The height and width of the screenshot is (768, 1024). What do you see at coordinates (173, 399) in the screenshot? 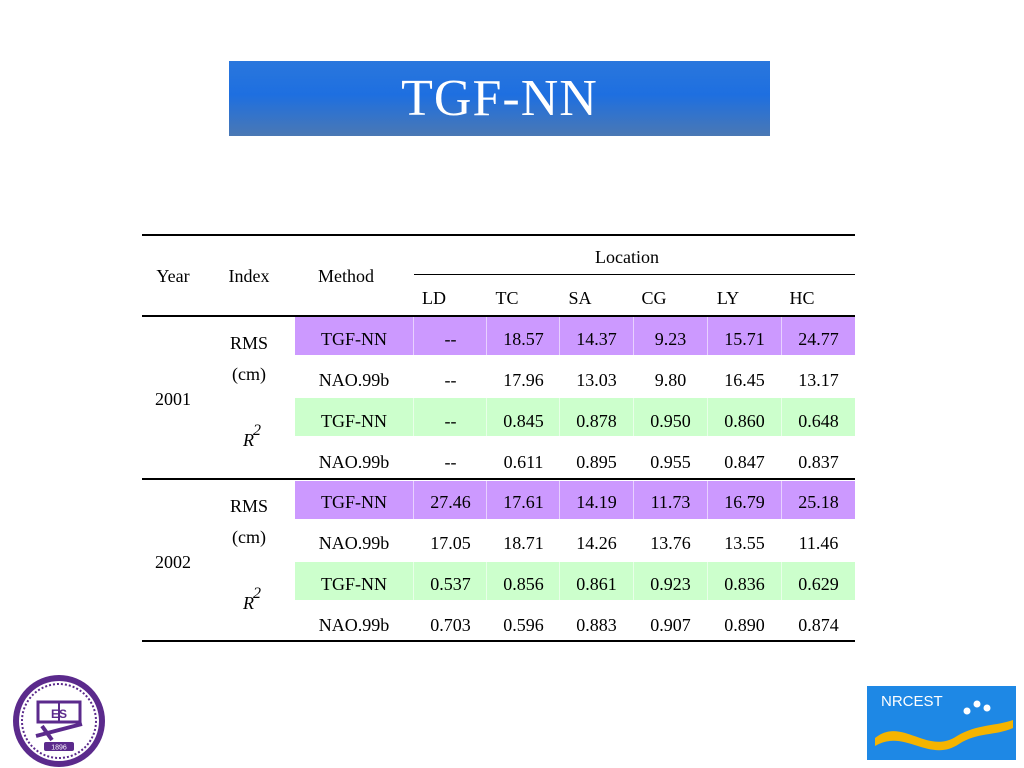
I see `year-cell: 2001` at bounding box center [173, 399].